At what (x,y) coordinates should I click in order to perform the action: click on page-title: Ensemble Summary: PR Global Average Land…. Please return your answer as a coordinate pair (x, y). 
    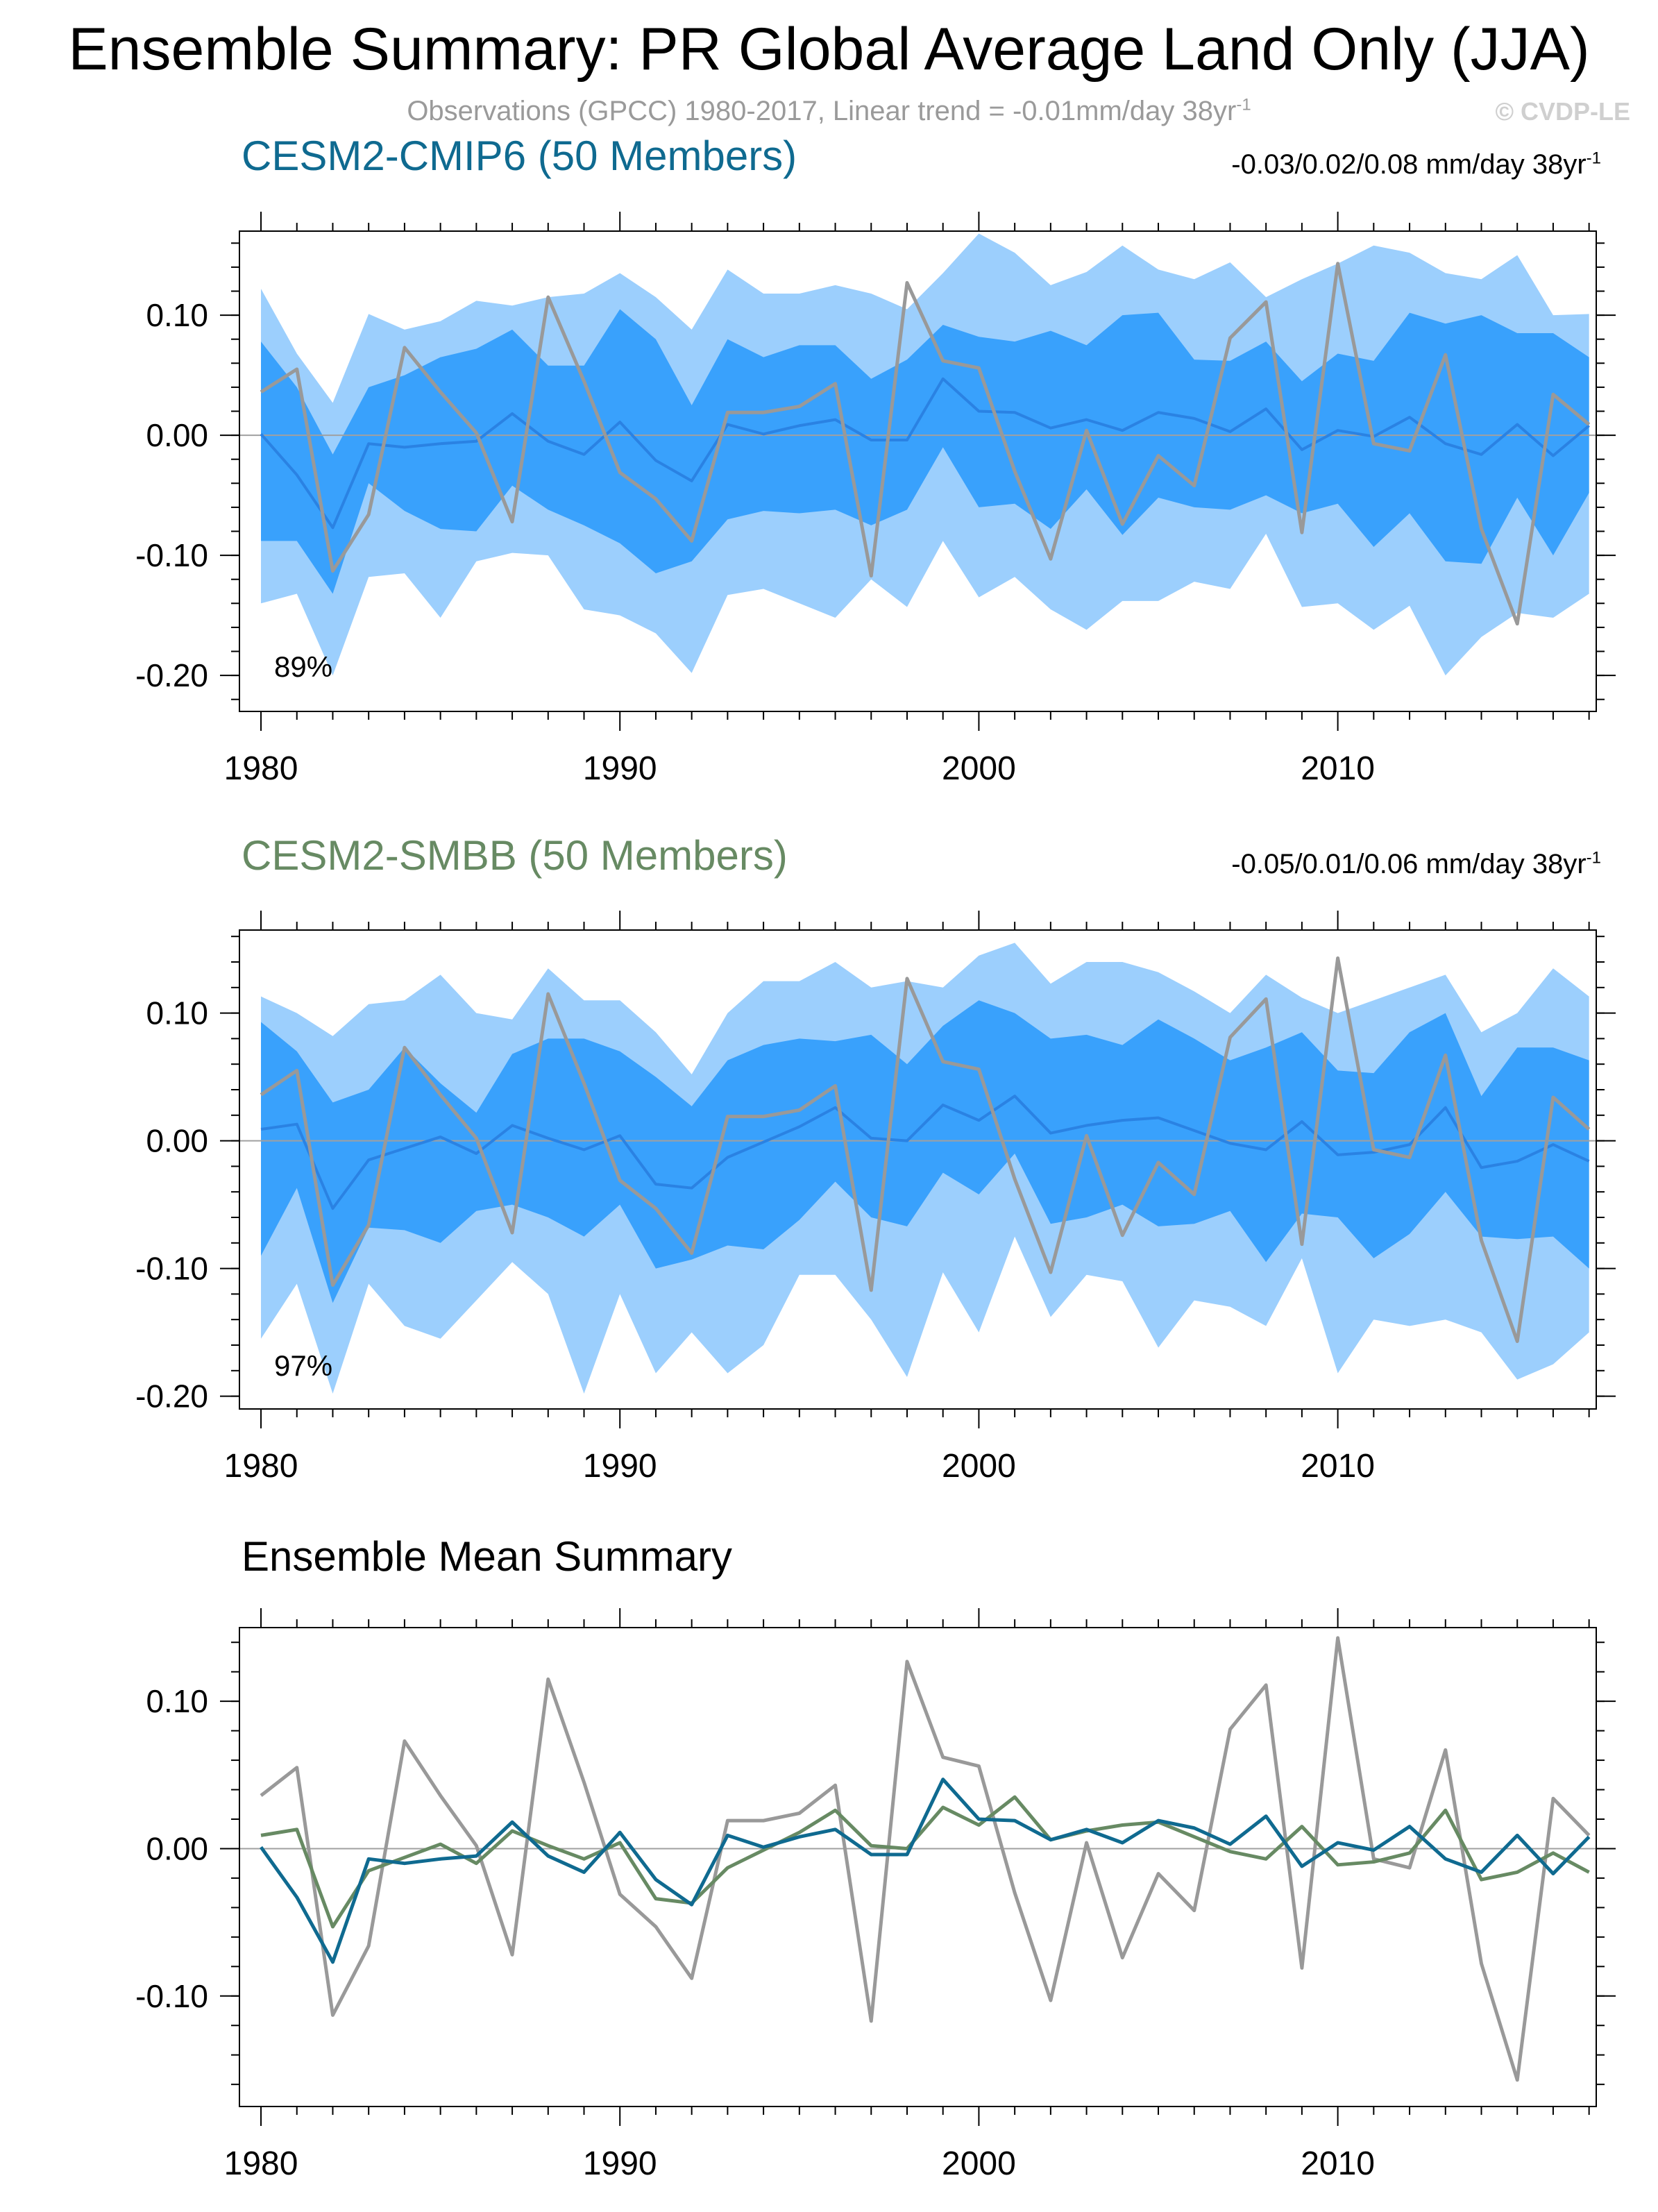
    Looking at the image, I should click on (829, 50).